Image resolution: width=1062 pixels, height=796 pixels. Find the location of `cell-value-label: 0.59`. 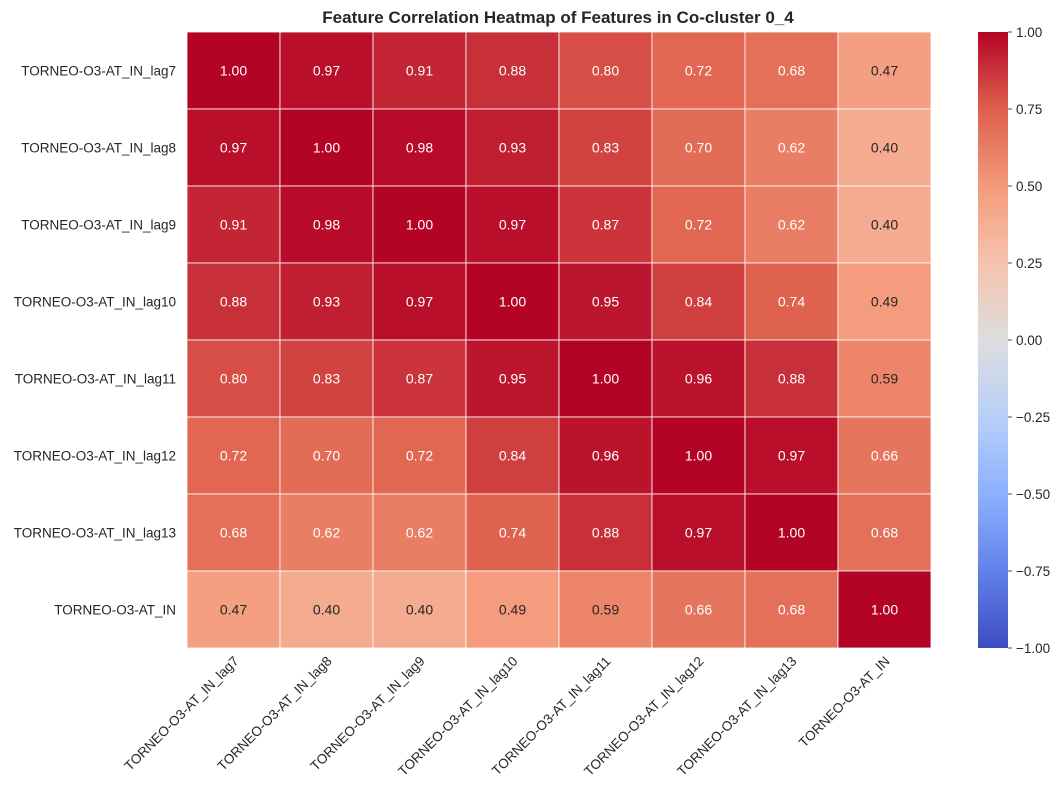

cell-value-label: 0.59 is located at coordinates (605, 610).